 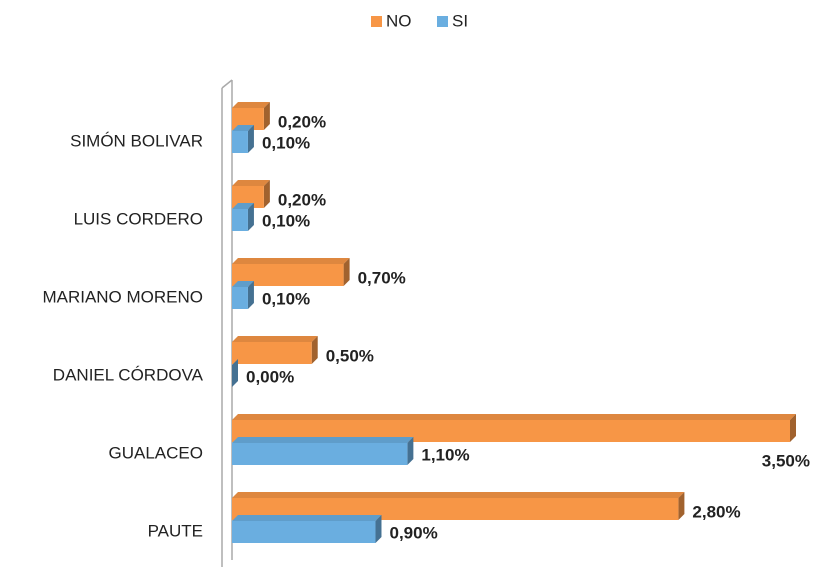 I want to click on y-tick-label: MARIANO MORENO, so click(x=122, y=296).